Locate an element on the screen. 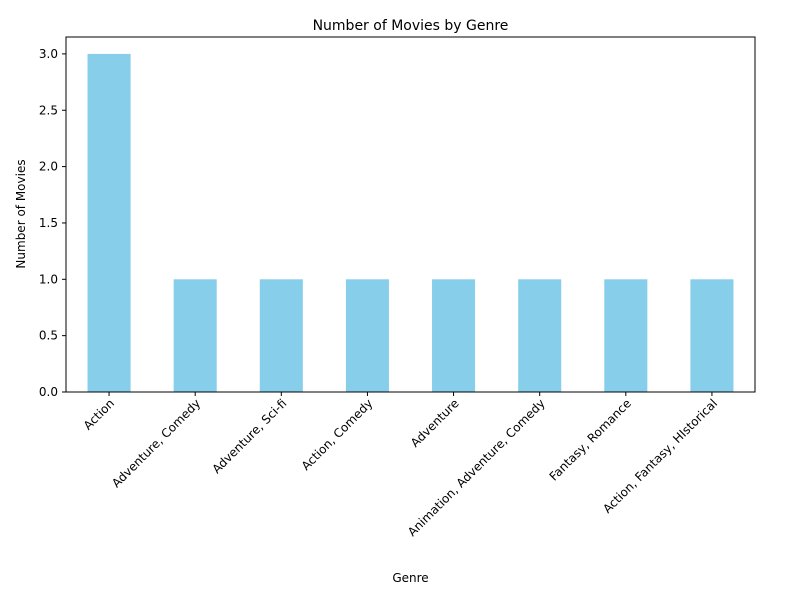 The width and height of the screenshot is (800, 600). y-tick-label: 0.0 is located at coordinates (48, 392).